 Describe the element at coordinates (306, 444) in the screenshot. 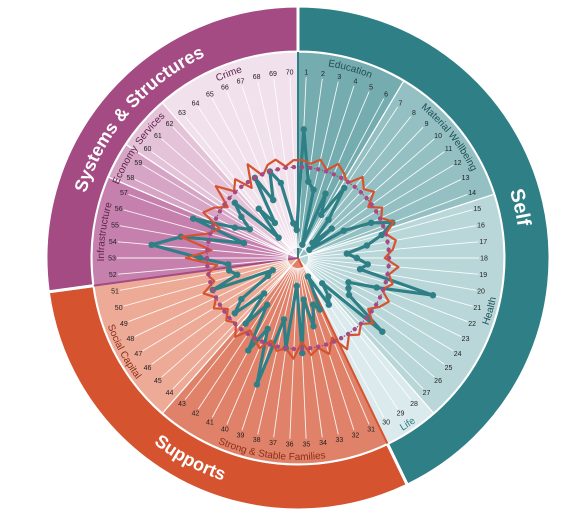

I see `indicator-label: 35` at that location.